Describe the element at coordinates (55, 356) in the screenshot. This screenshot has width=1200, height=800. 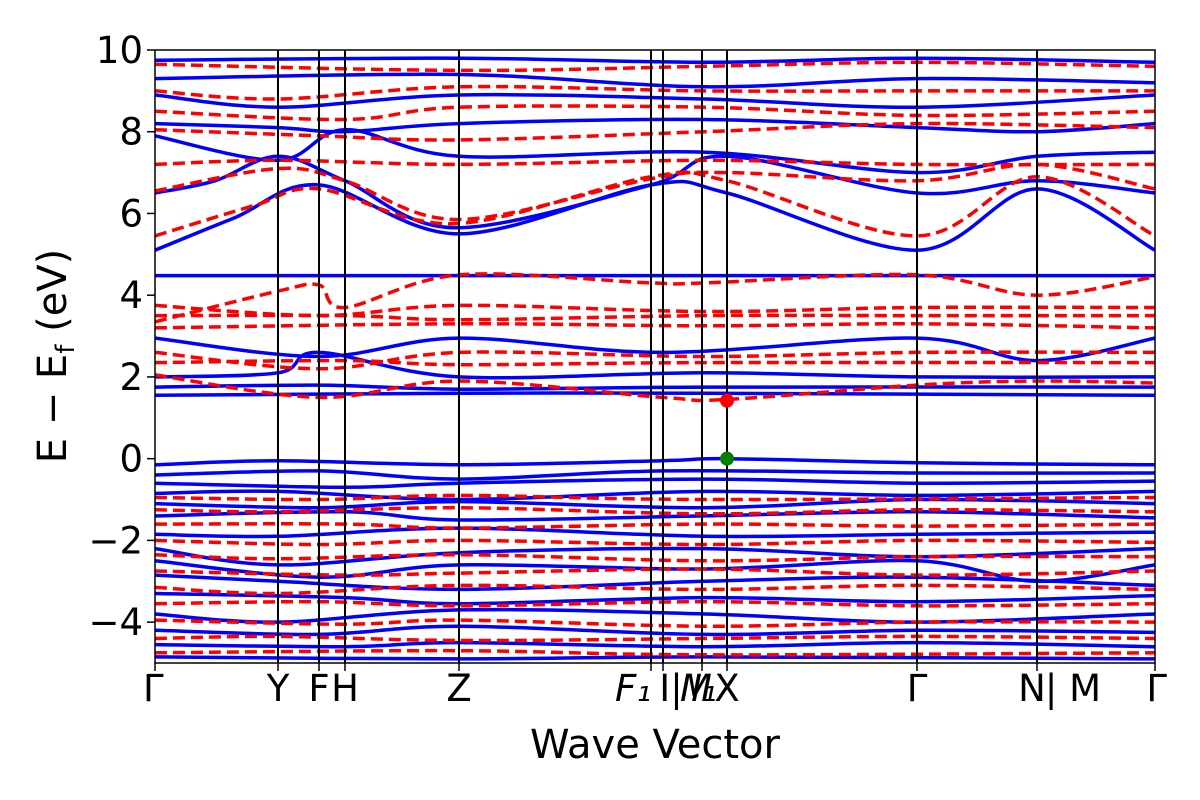
I see `y-axis-label: E − Ef (eV)` at that location.